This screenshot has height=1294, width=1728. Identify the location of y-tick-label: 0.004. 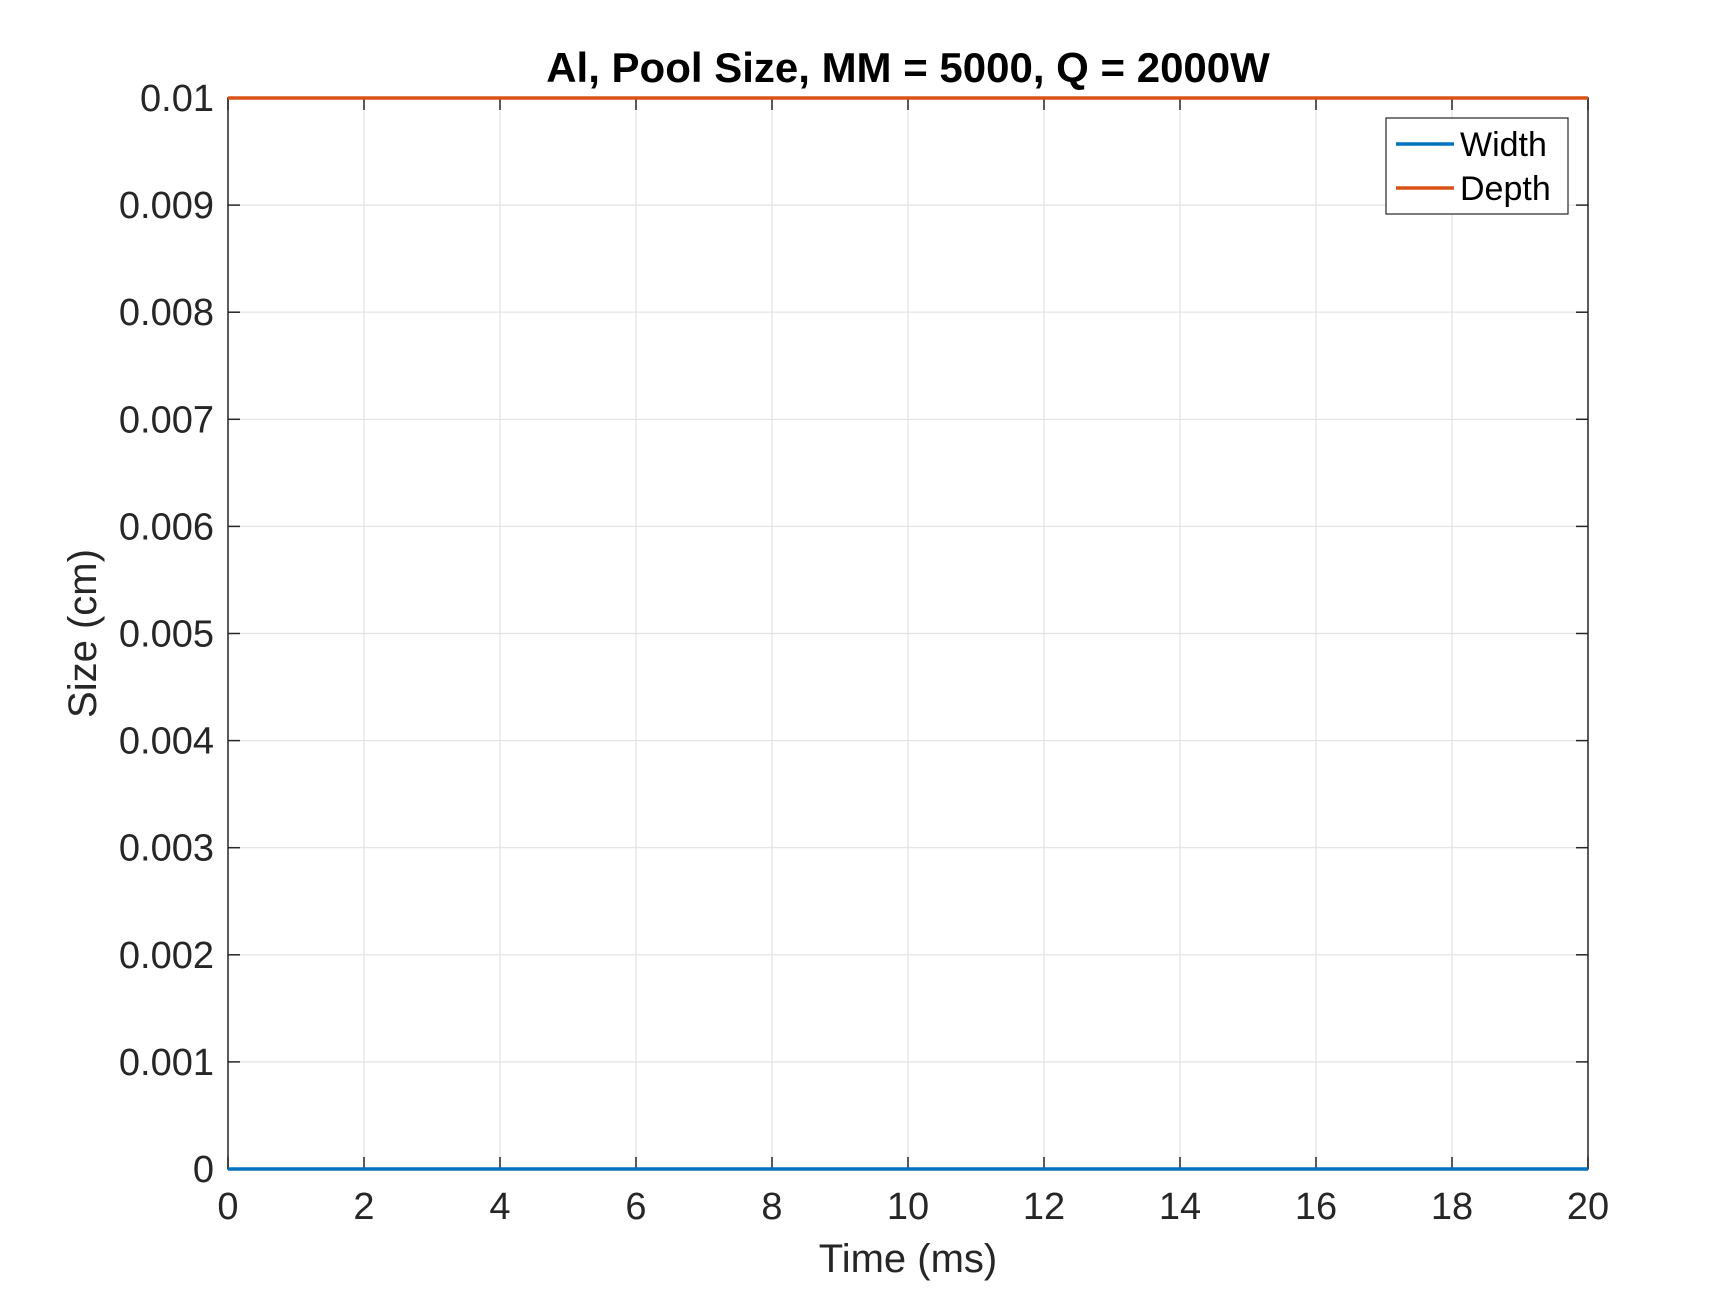
(166, 742).